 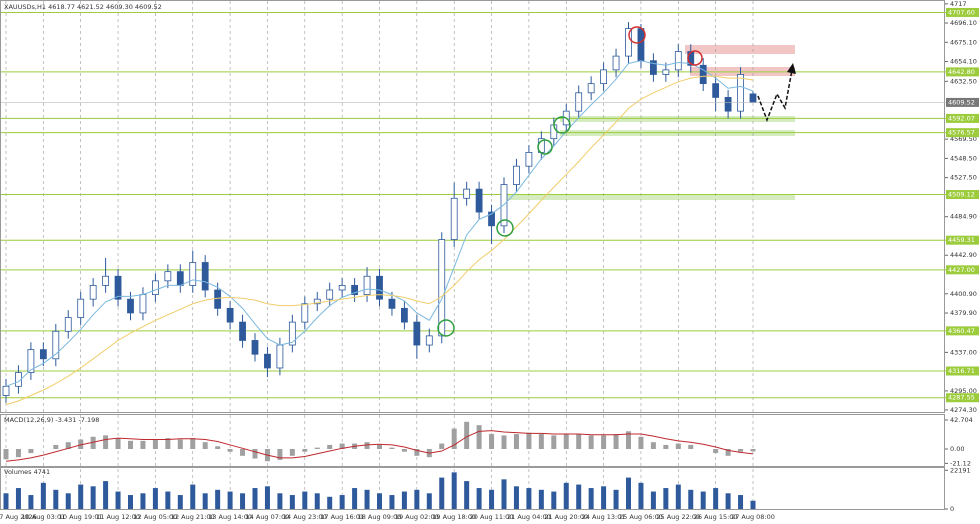 What do you see at coordinates (963, 23) in the screenshot?
I see `y-tick-label: 4696.10` at bounding box center [963, 23].